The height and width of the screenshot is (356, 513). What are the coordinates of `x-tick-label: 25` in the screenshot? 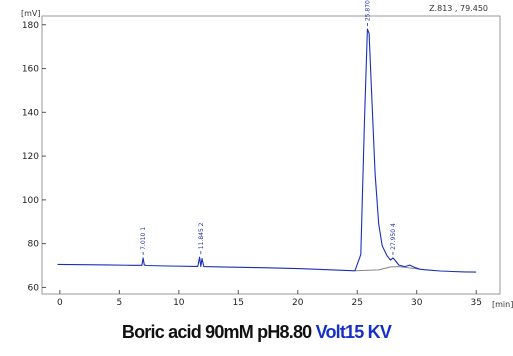 It's located at (357, 303).